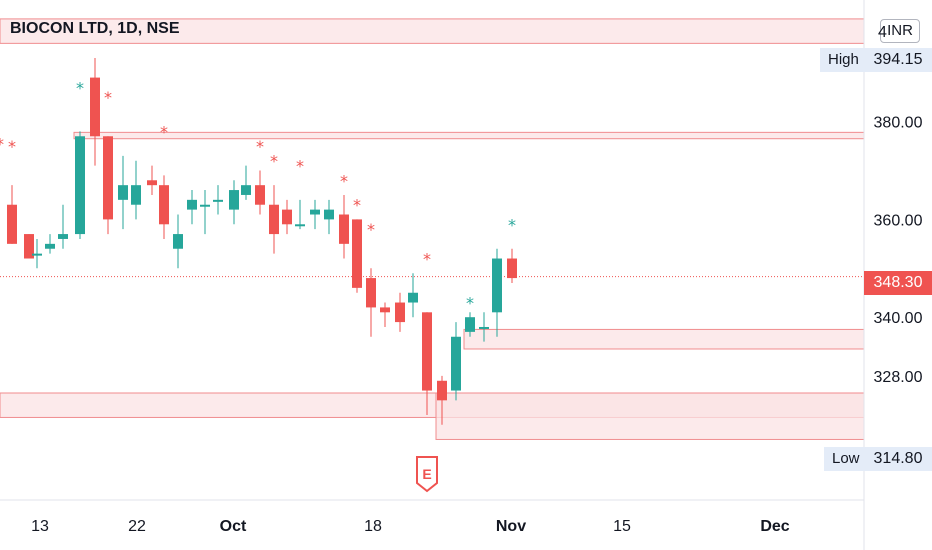  What do you see at coordinates (233, 526) in the screenshot?
I see `time-tick-label: Oct` at bounding box center [233, 526].